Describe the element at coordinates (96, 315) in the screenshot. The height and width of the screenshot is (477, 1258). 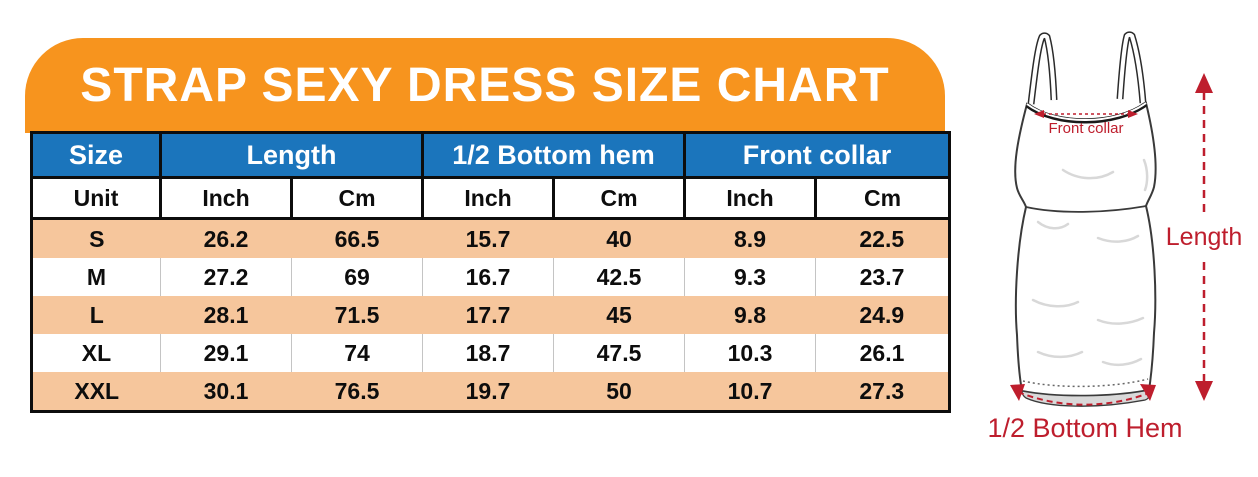
I see `size-cell: L` at that location.